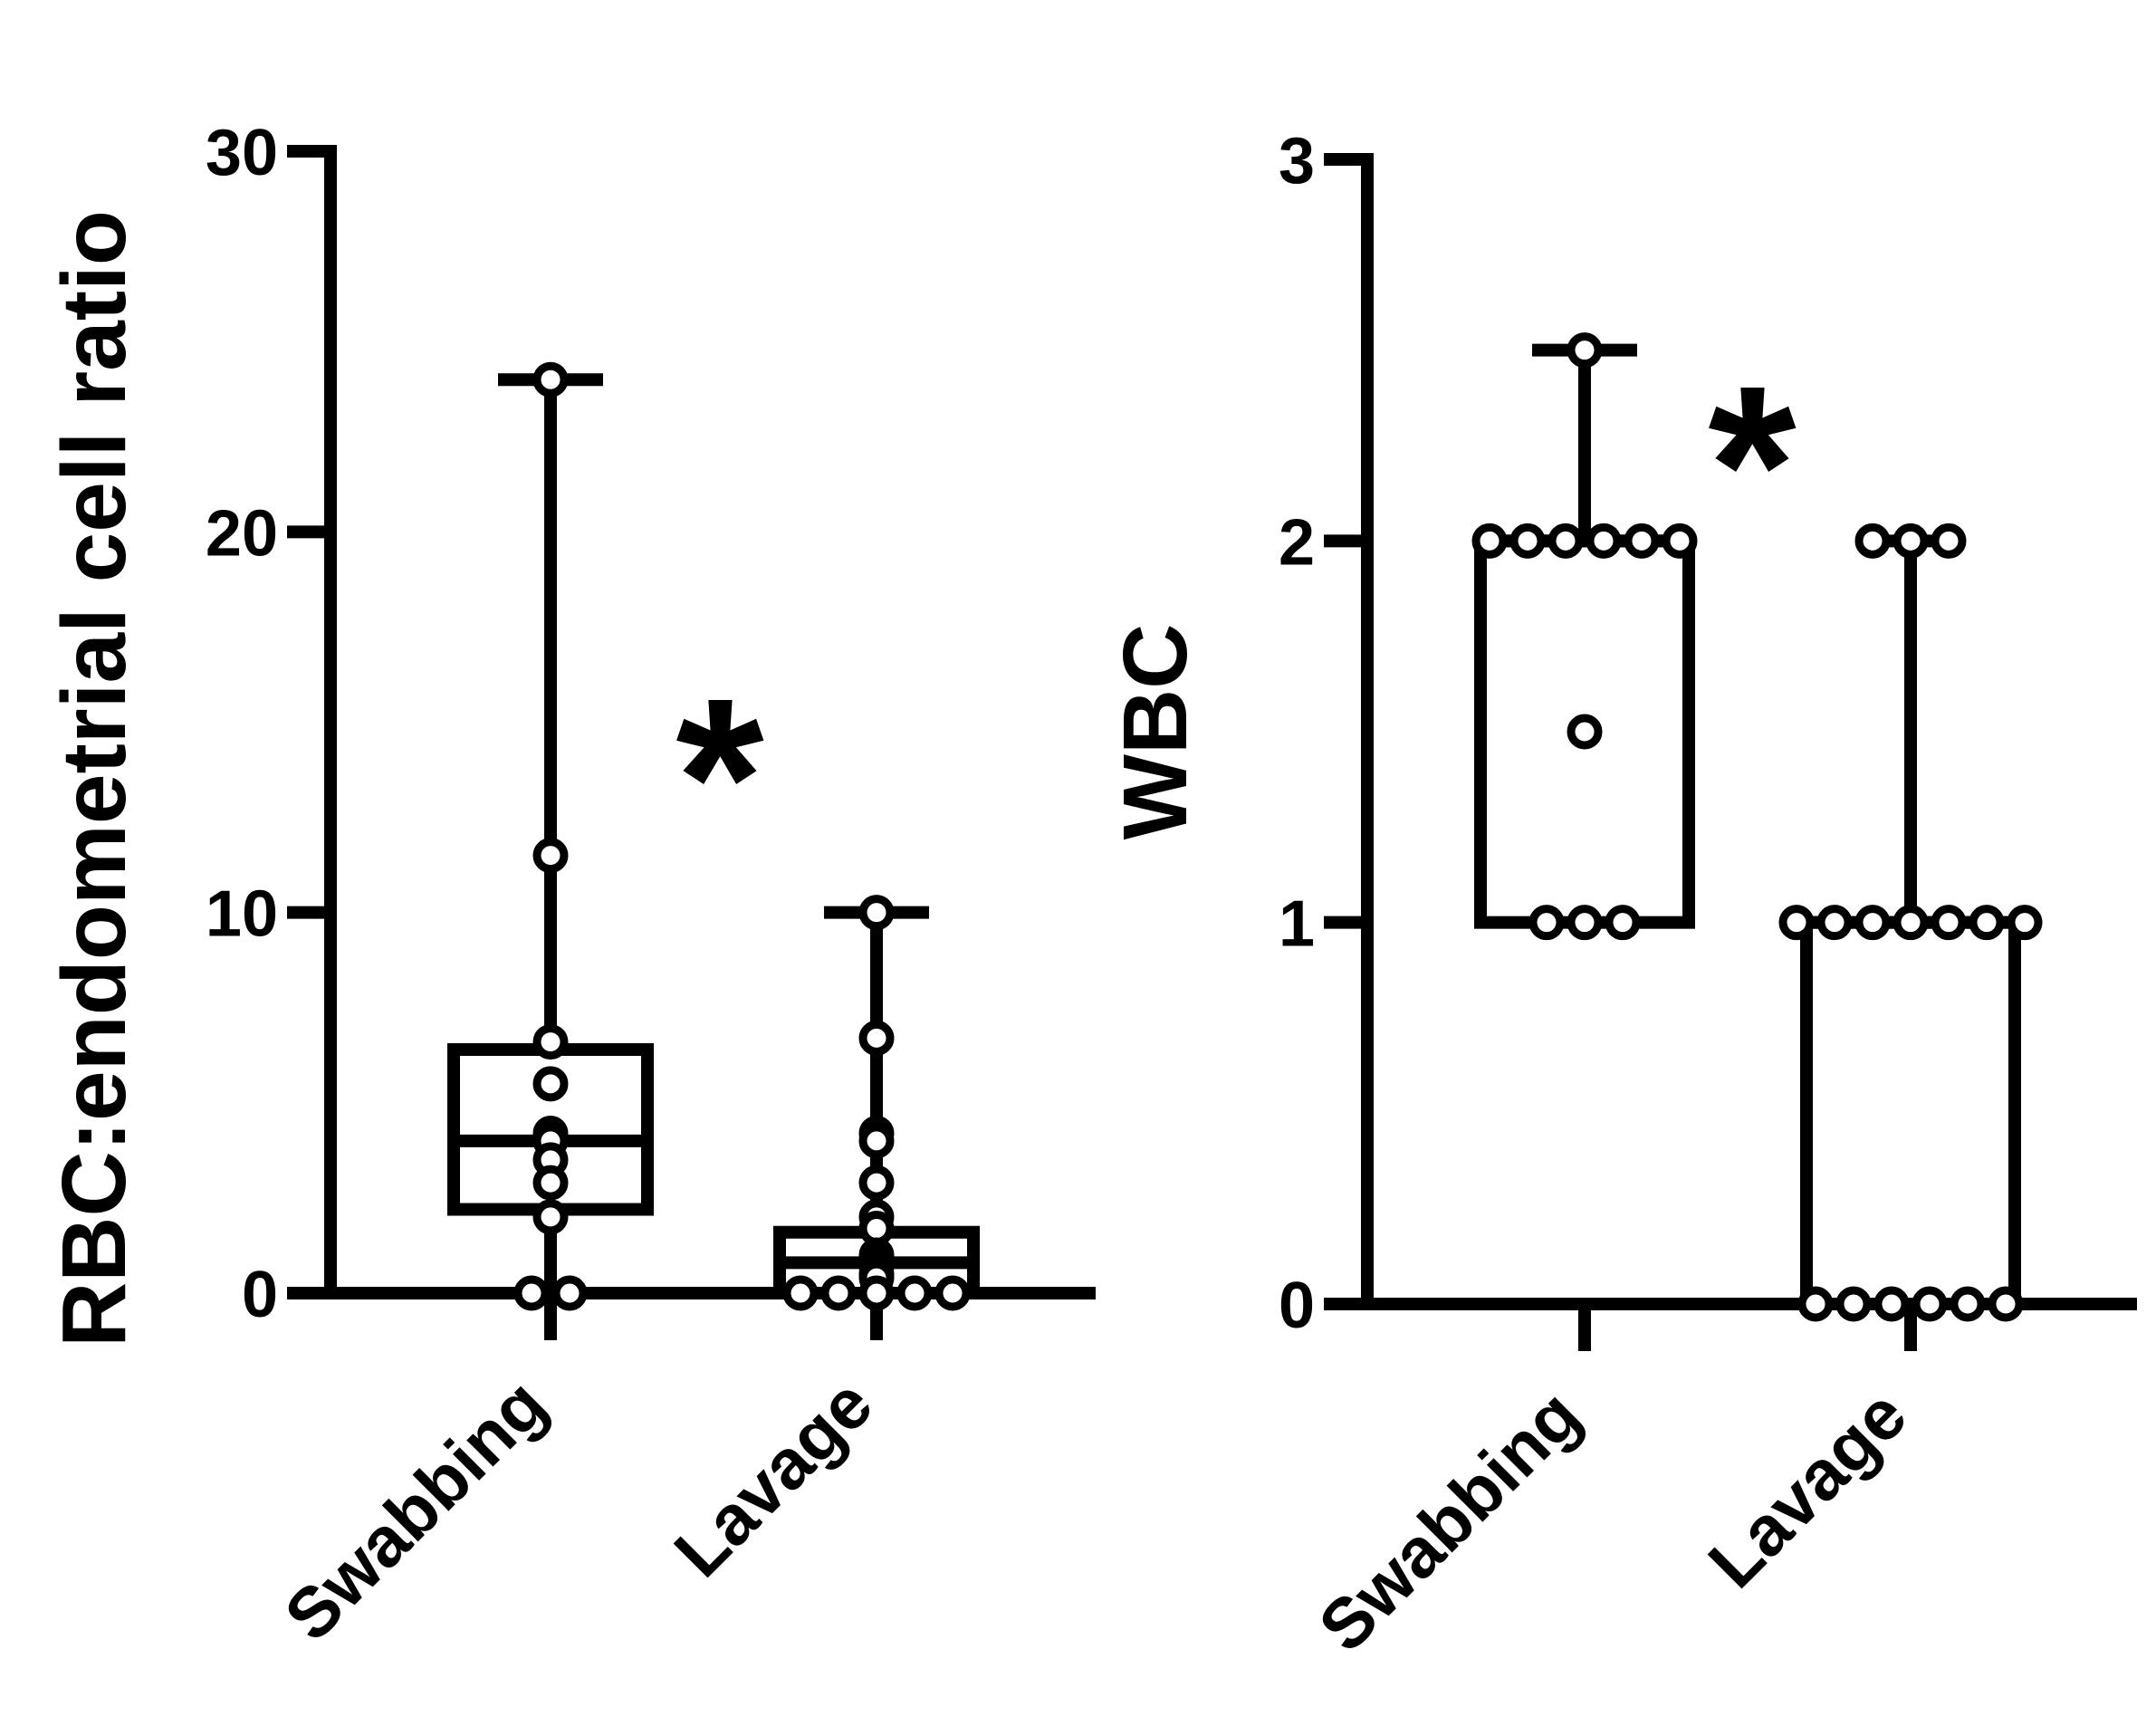 The image size is (2156, 1726). I want to click on y-axis-title: RBC:endometrial cell ratio, so click(94, 778).